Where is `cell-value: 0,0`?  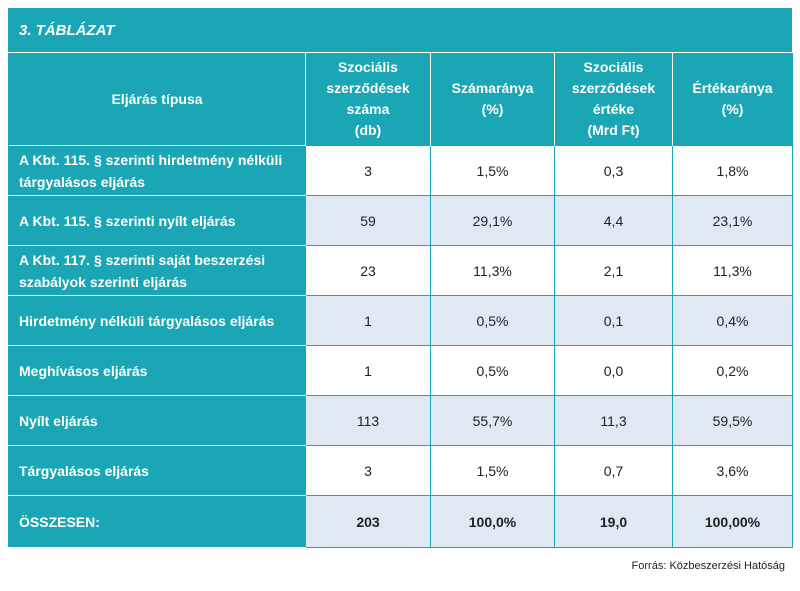 cell-value: 0,0 is located at coordinates (613, 370).